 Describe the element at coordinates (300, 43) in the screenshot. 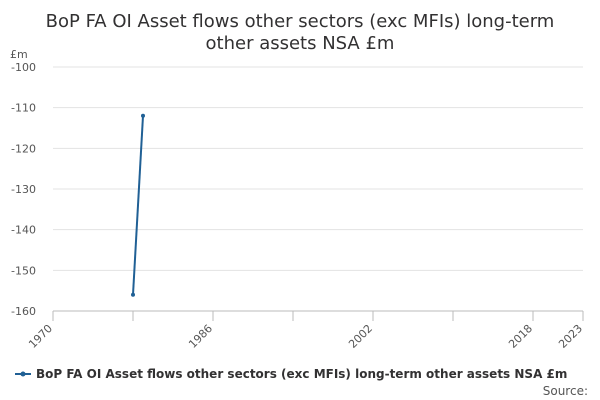

I see `chart-title-line-2: other assets NSA £m` at that location.